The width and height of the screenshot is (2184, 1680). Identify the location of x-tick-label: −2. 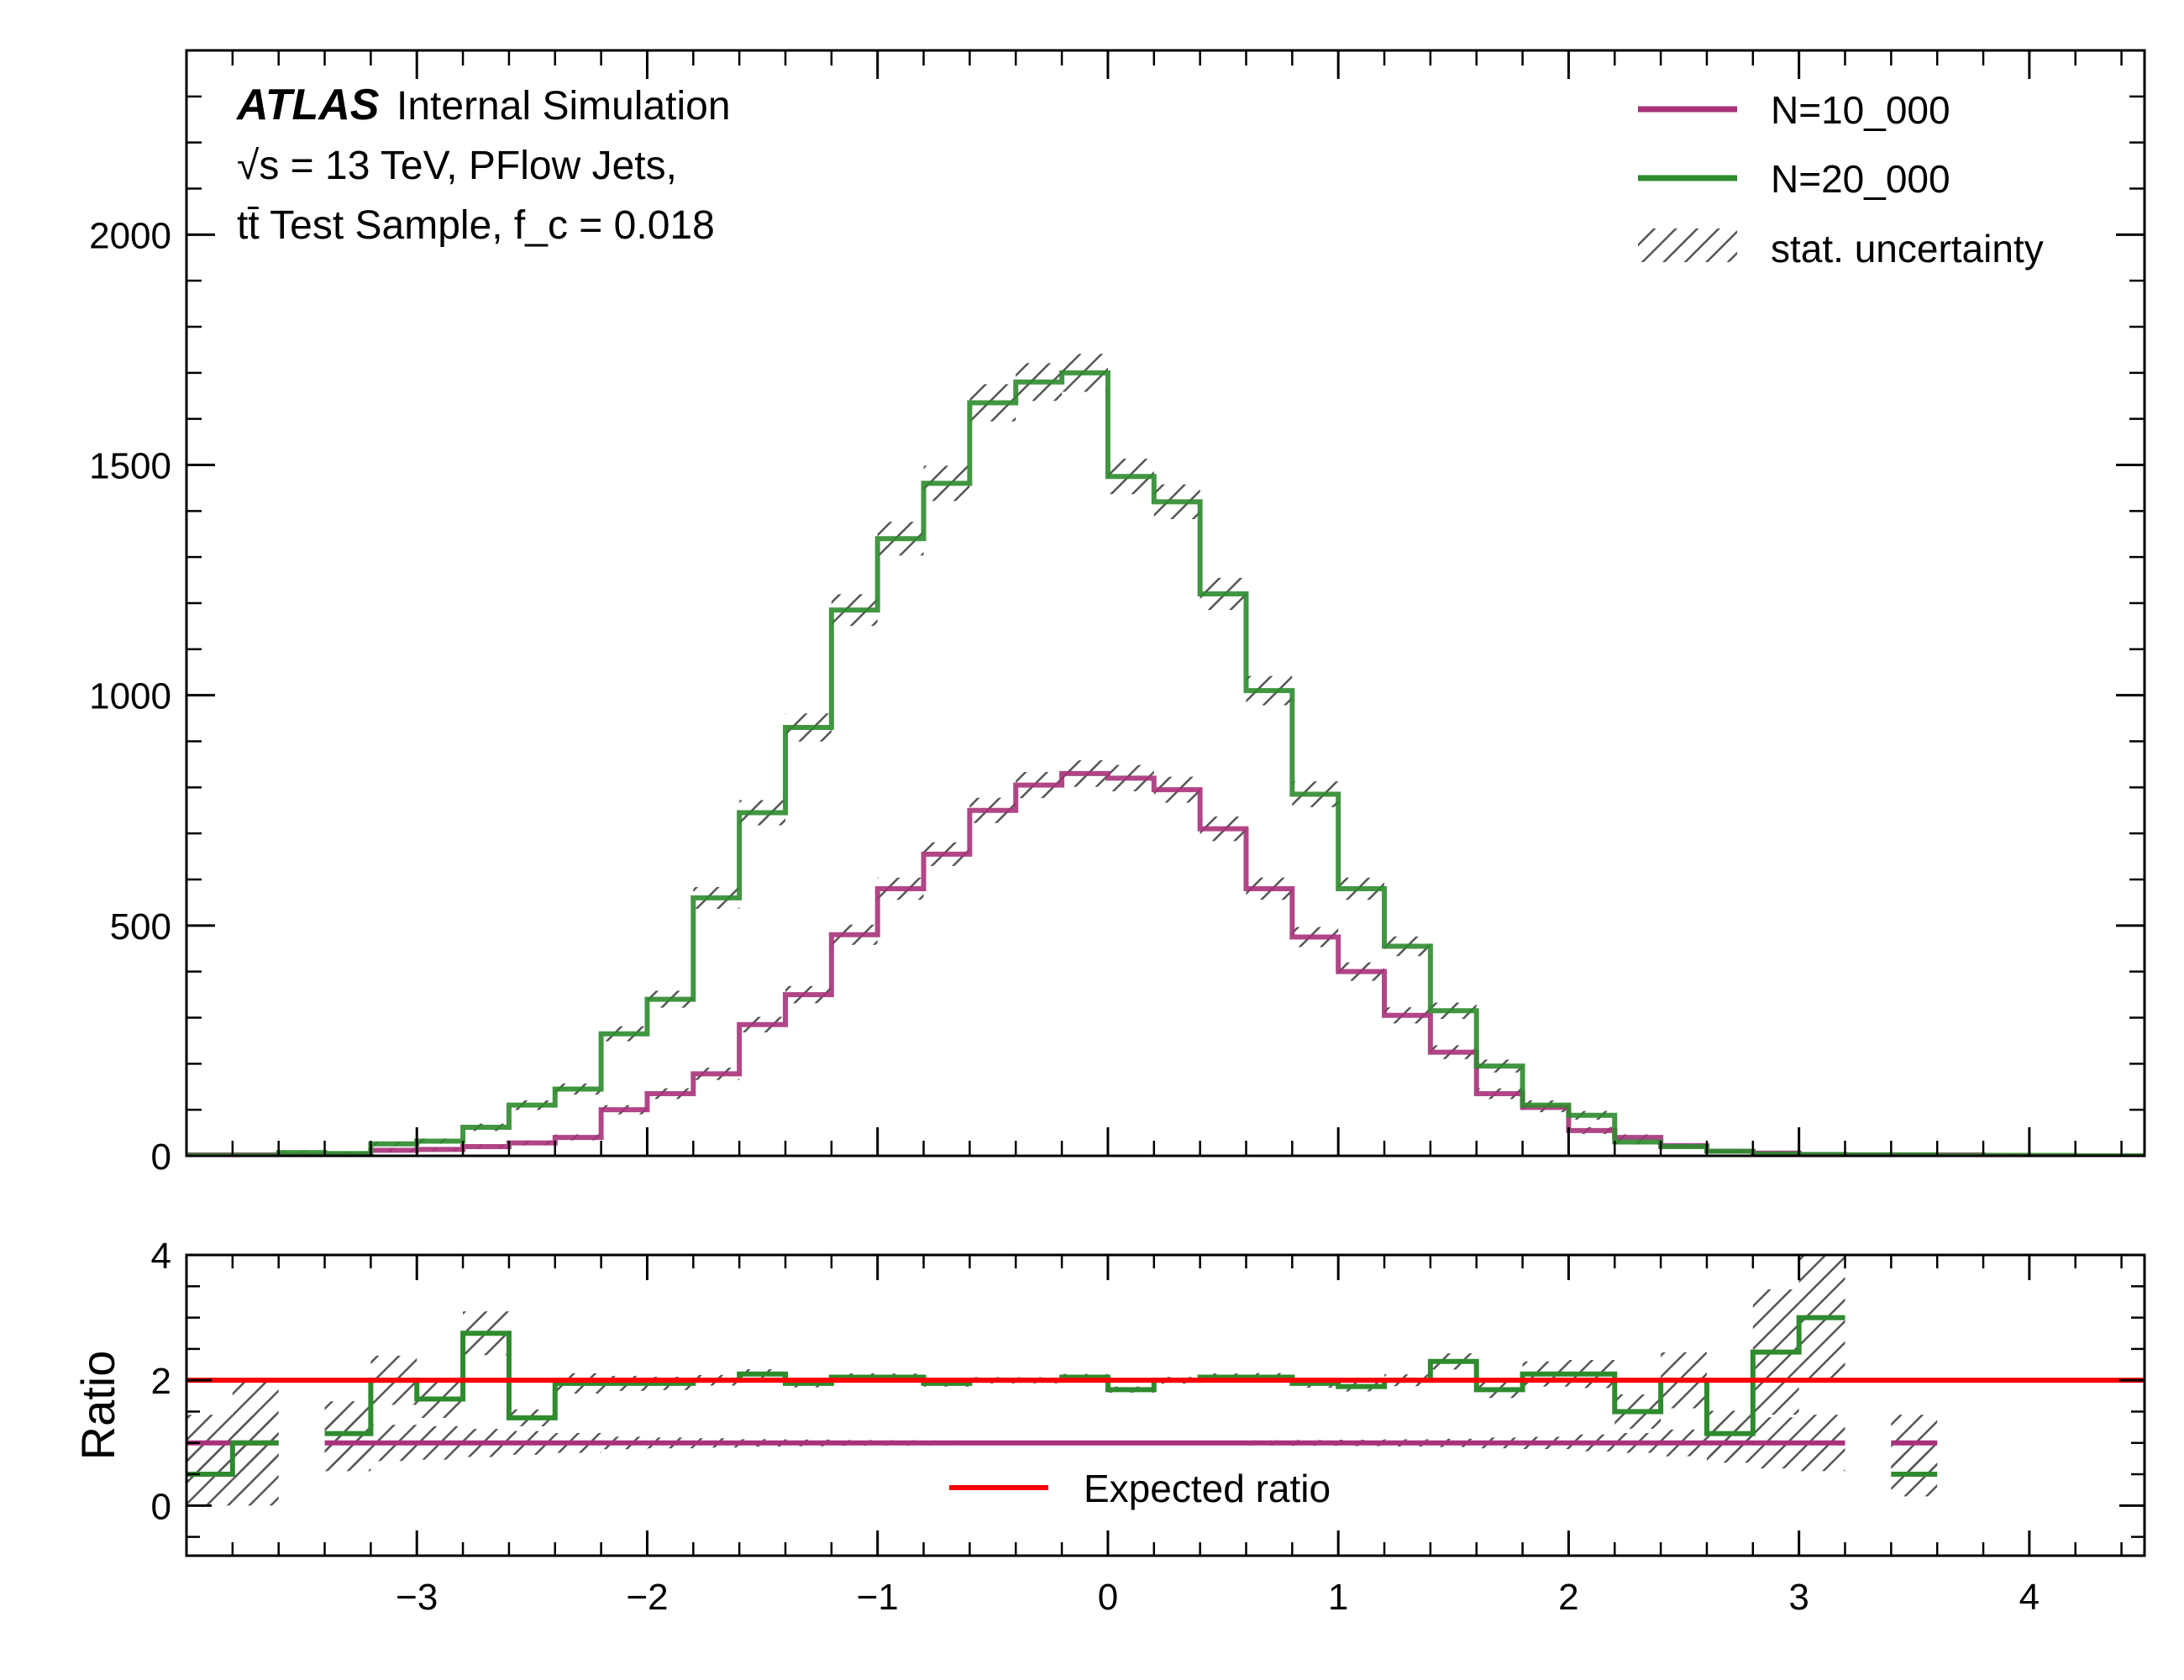
(647, 1597).